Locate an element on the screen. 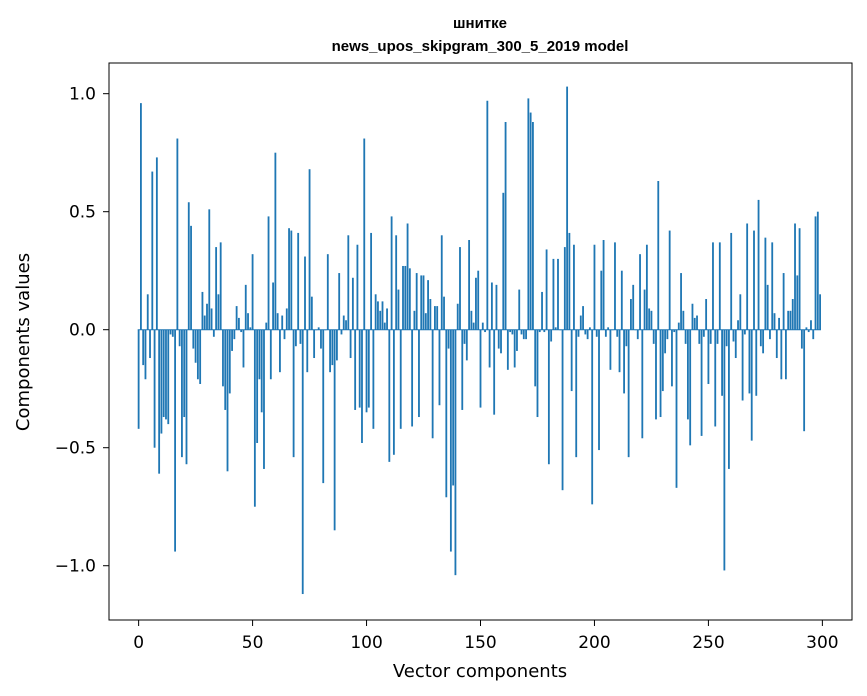 The image size is (867, 696). x-axis: 0 50 100 150 200 250 300 is located at coordinates (486, 636).